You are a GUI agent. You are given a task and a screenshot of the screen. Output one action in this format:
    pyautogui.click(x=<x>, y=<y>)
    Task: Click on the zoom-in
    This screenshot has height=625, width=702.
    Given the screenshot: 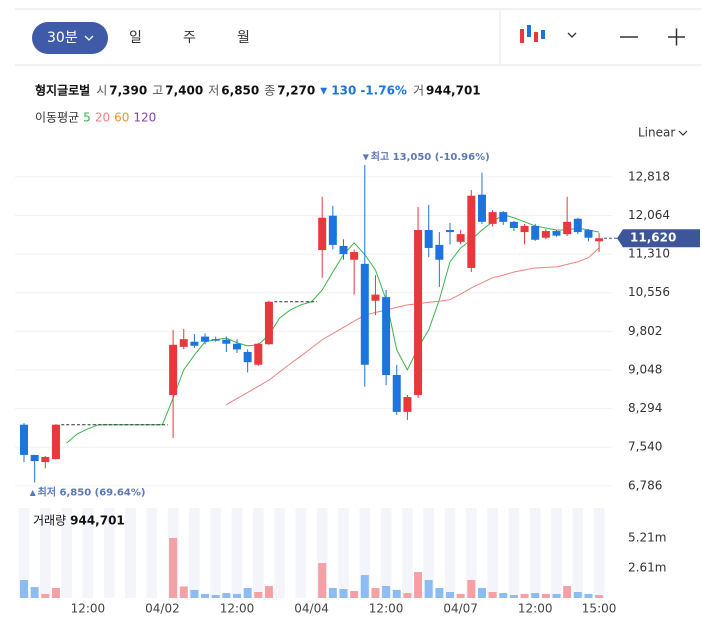 What is the action you would take?
    pyautogui.click(x=676, y=37)
    